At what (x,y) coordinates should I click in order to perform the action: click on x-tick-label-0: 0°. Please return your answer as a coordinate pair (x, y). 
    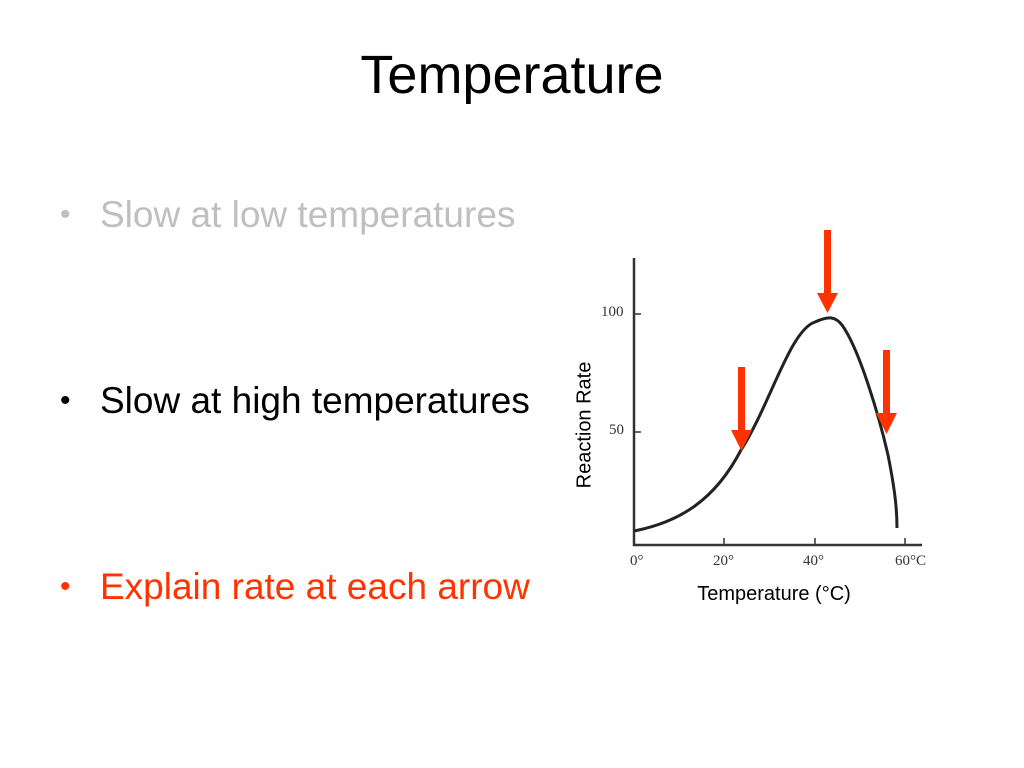
    Looking at the image, I should click on (637, 561).